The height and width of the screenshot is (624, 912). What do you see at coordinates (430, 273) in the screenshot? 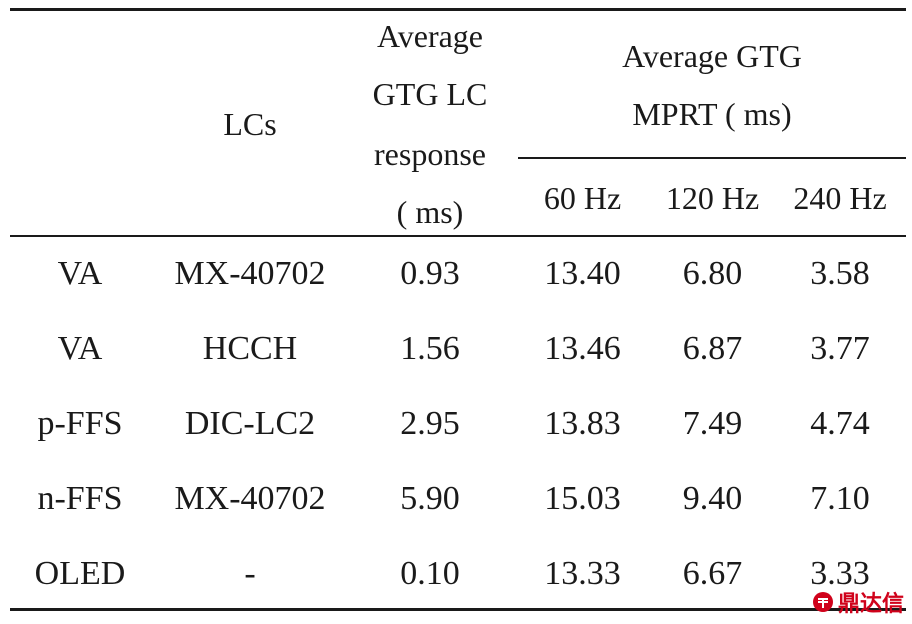
I see `cell-response: 0.93` at bounding box center [430, 273].